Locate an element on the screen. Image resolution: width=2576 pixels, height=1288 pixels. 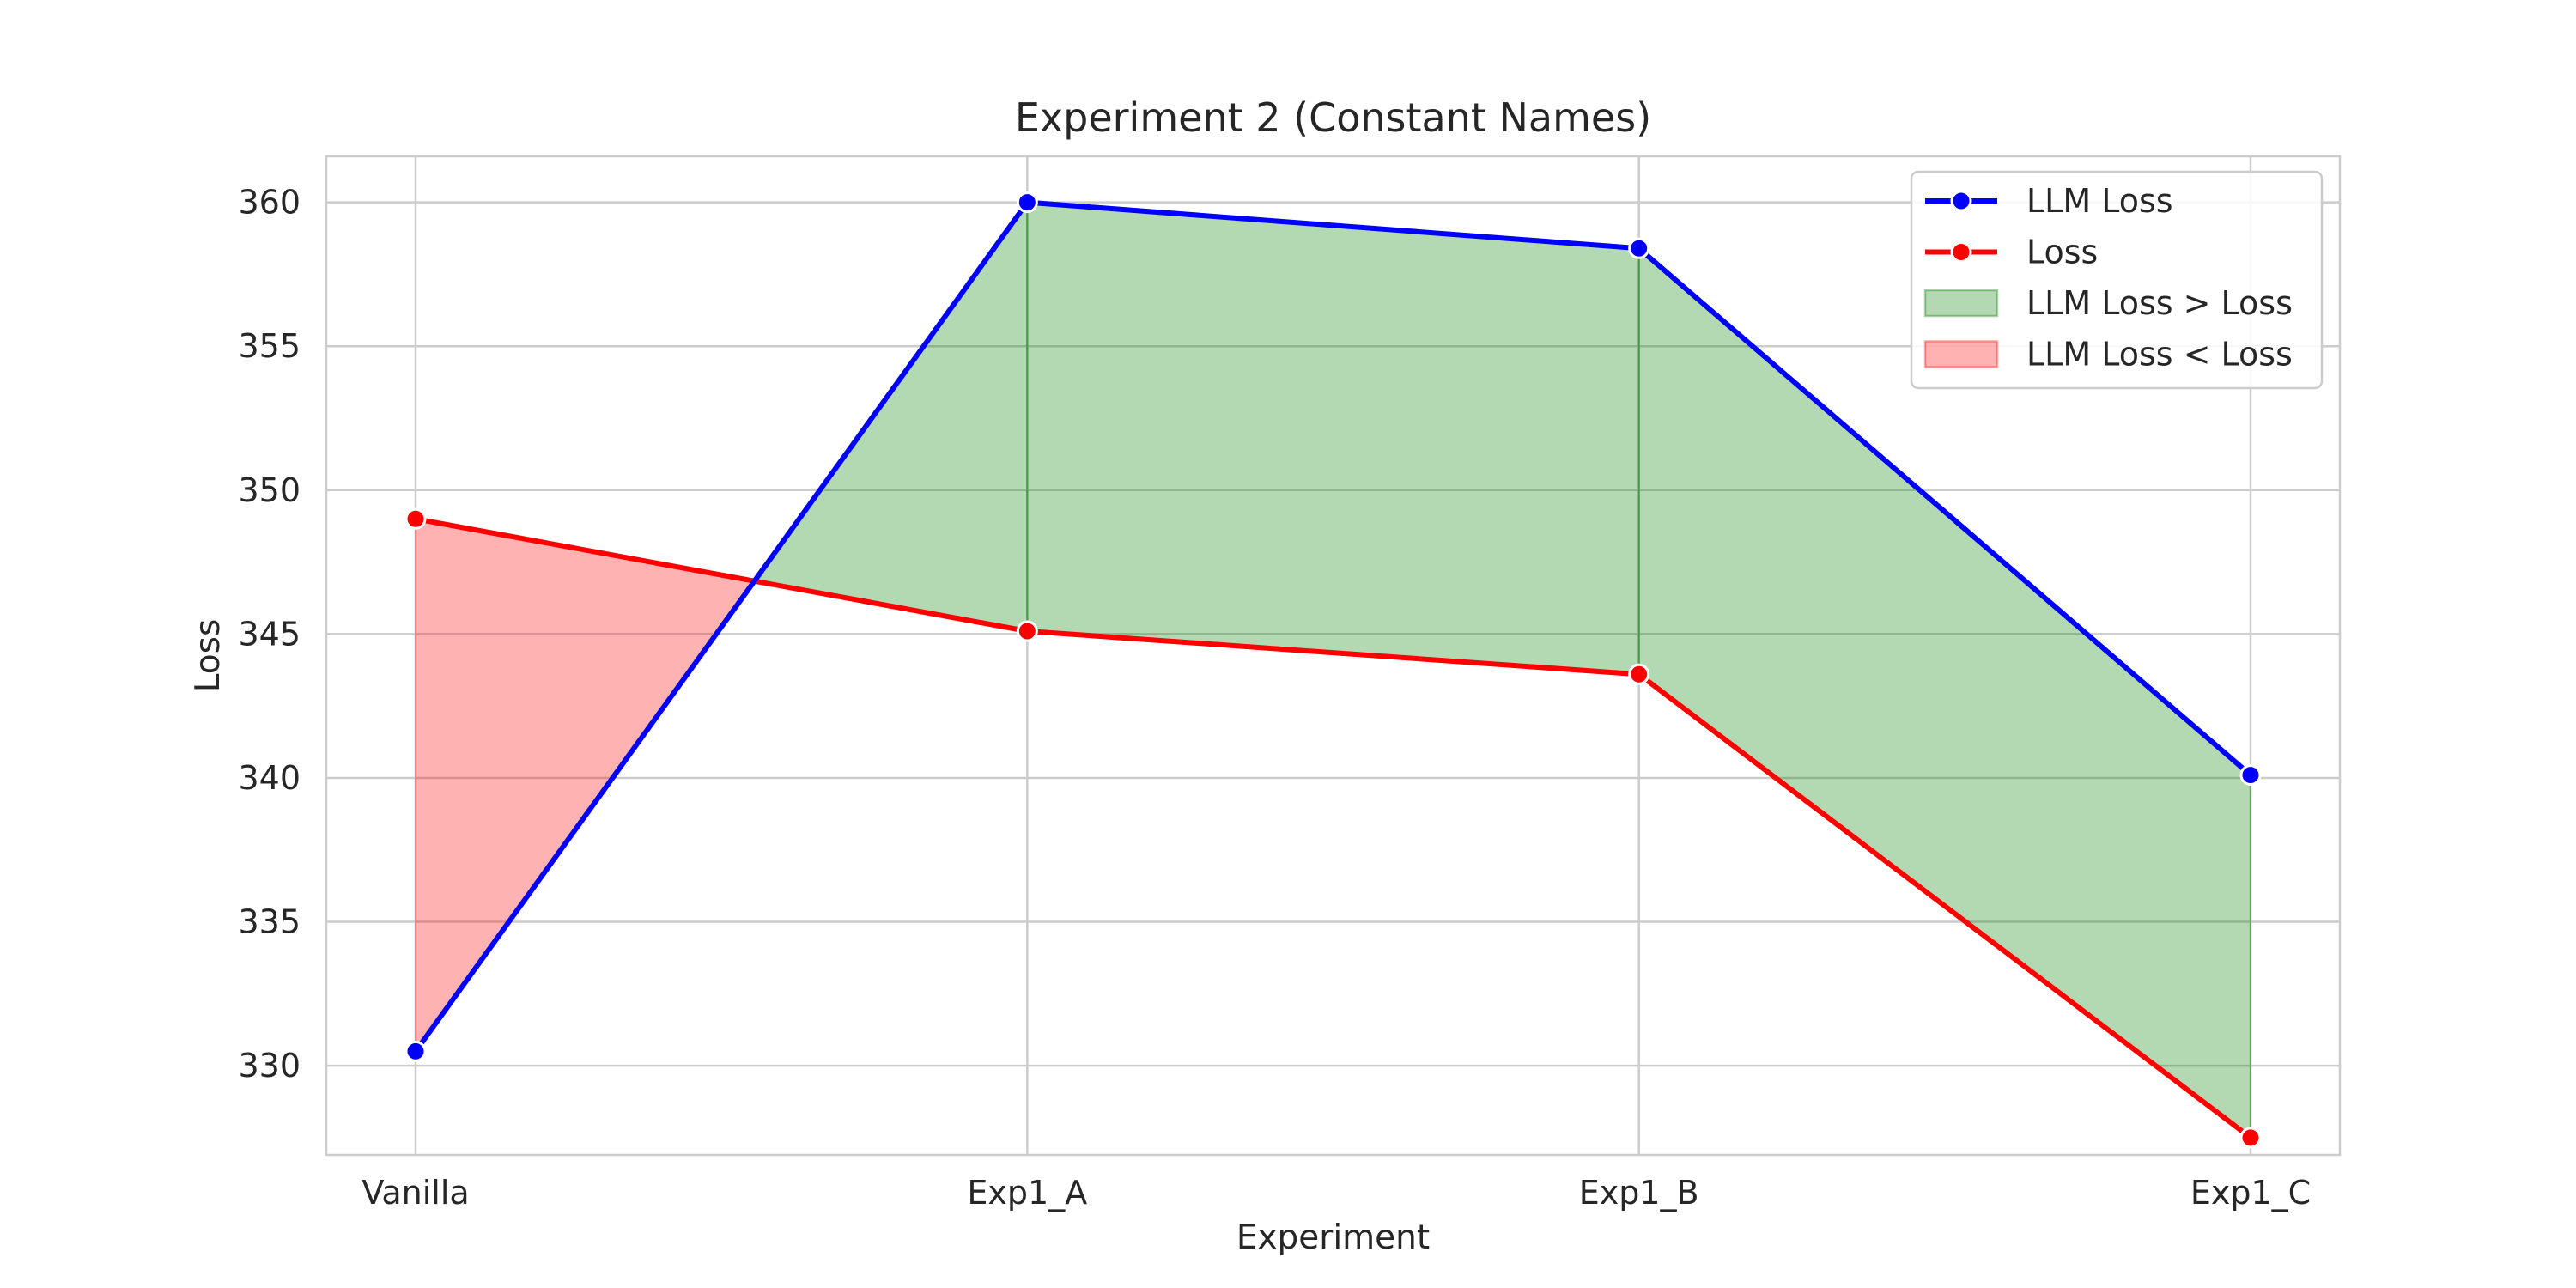
y-tick-label: 355 is located at coordinates (269, 346).